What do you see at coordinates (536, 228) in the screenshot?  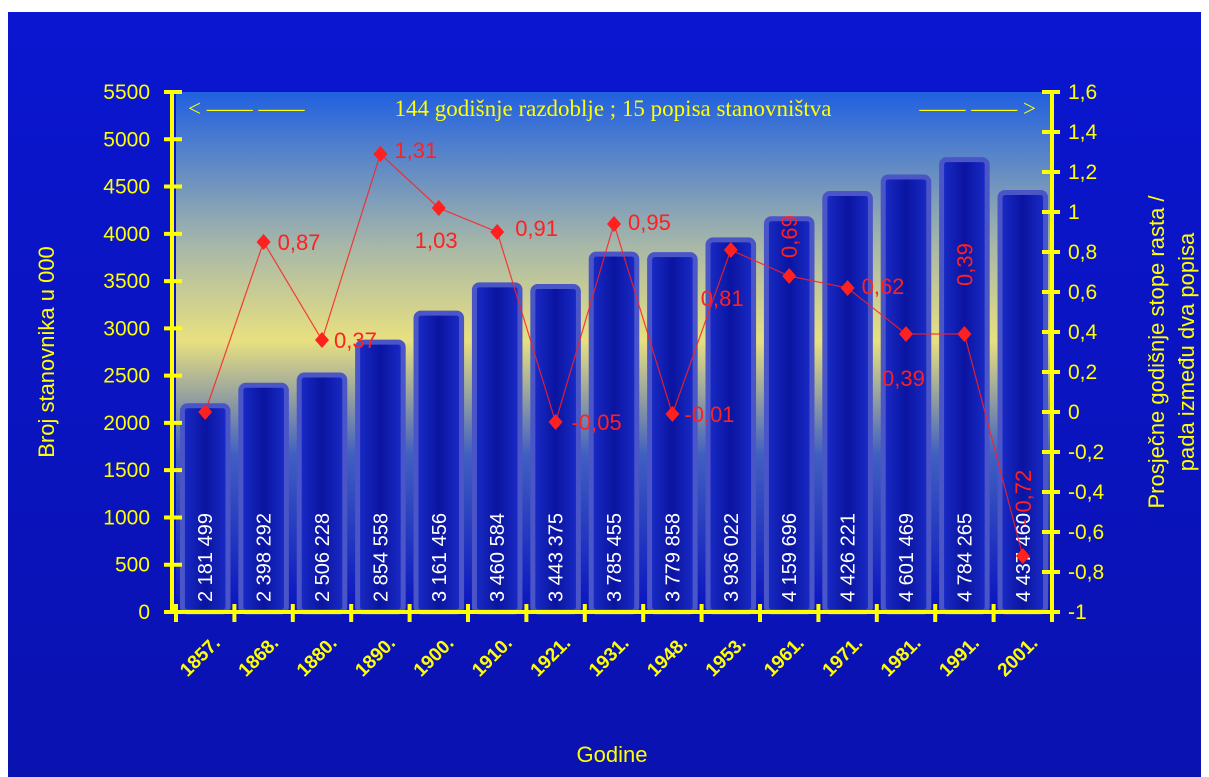 I see `rate-value-label: 0,91` at bounding box center [536, 228].